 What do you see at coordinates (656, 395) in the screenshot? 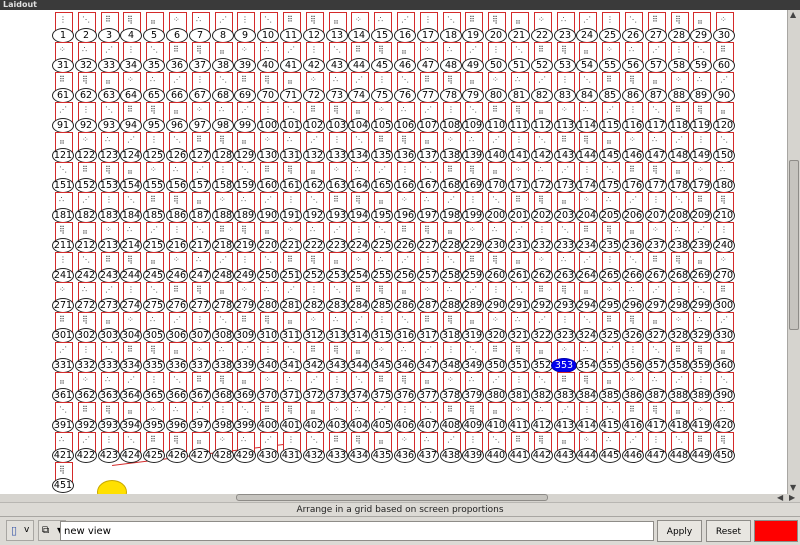
I see `page-number-label: 387` at bounding box center [656, 395].